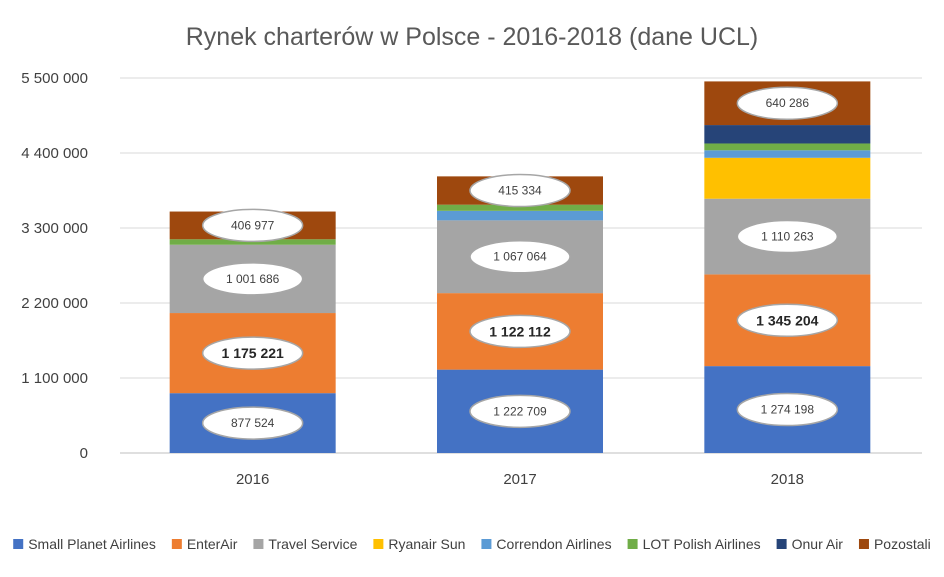 The height and width of the screenshot is (577, 944). I want to click on data-label: 1 345 204, so click(787, 320).